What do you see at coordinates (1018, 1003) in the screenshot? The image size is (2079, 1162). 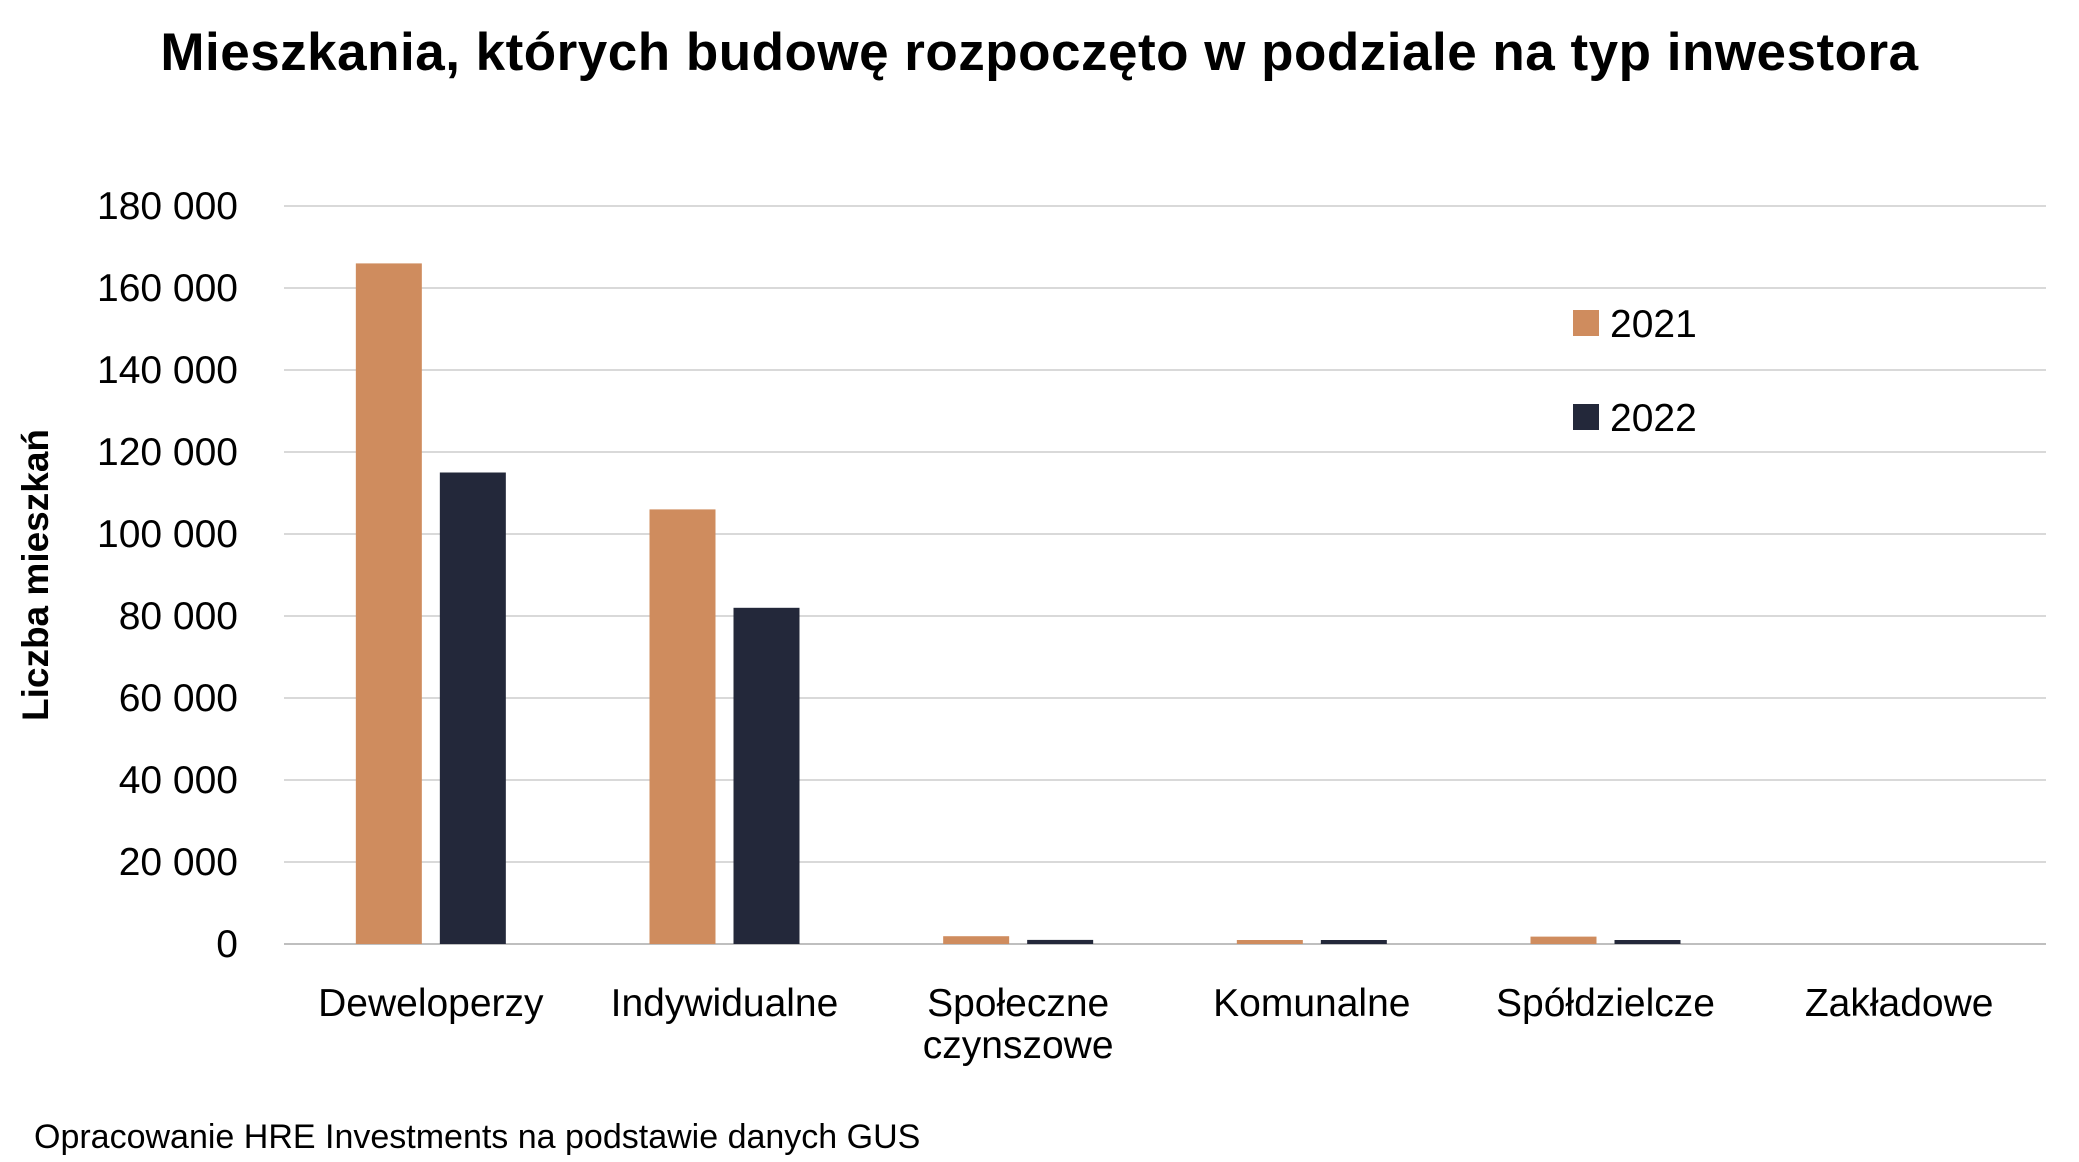 I see `x-tick-label: Społeczne` at bounding box center [1018, 1003].